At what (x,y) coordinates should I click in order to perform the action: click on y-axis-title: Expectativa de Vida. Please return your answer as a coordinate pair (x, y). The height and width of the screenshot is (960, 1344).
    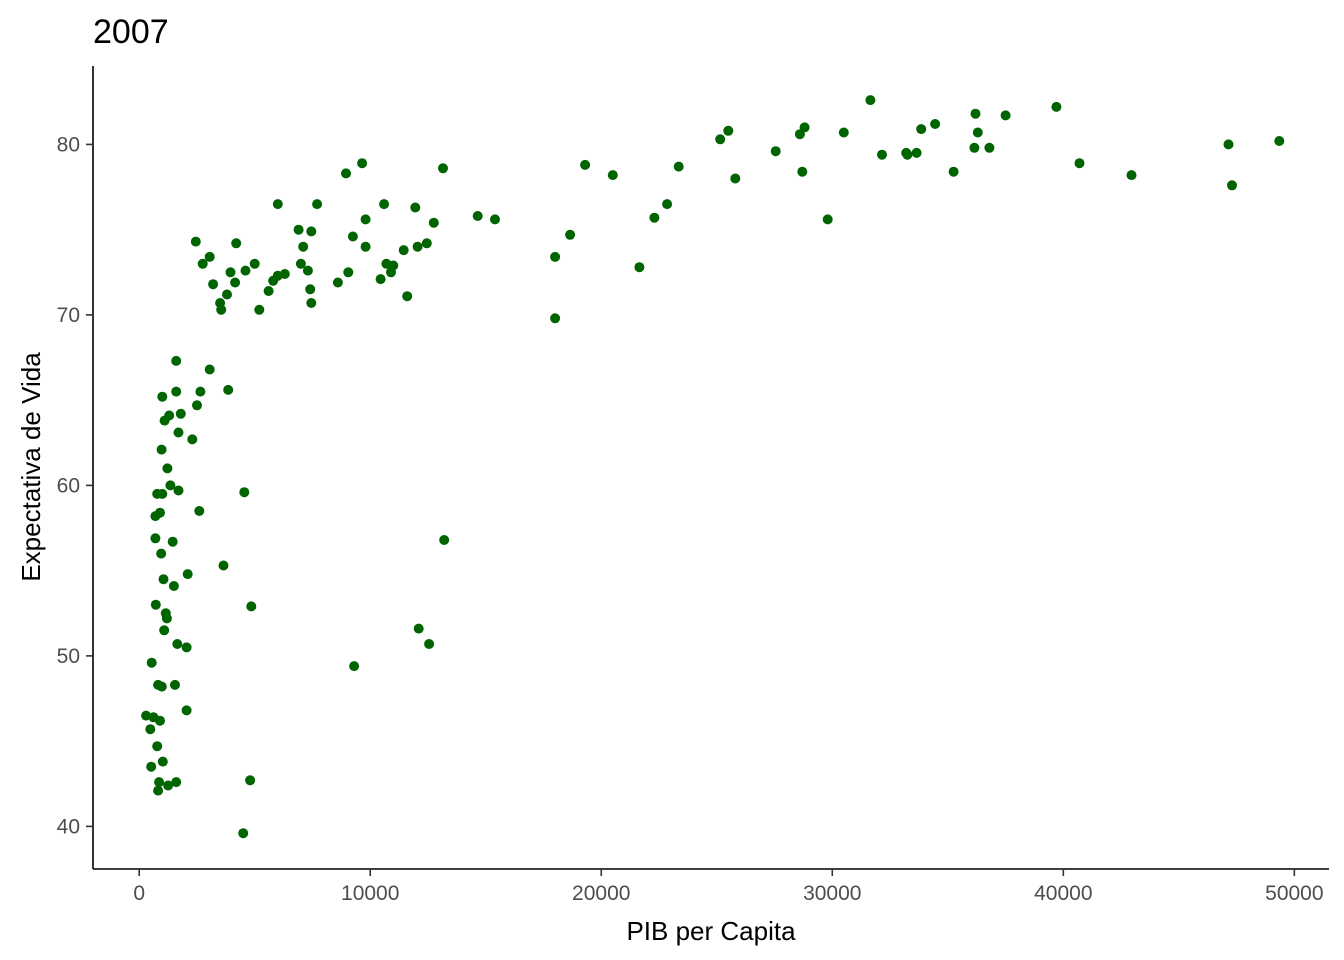
    Looking at the image, I should click on (31, 467).